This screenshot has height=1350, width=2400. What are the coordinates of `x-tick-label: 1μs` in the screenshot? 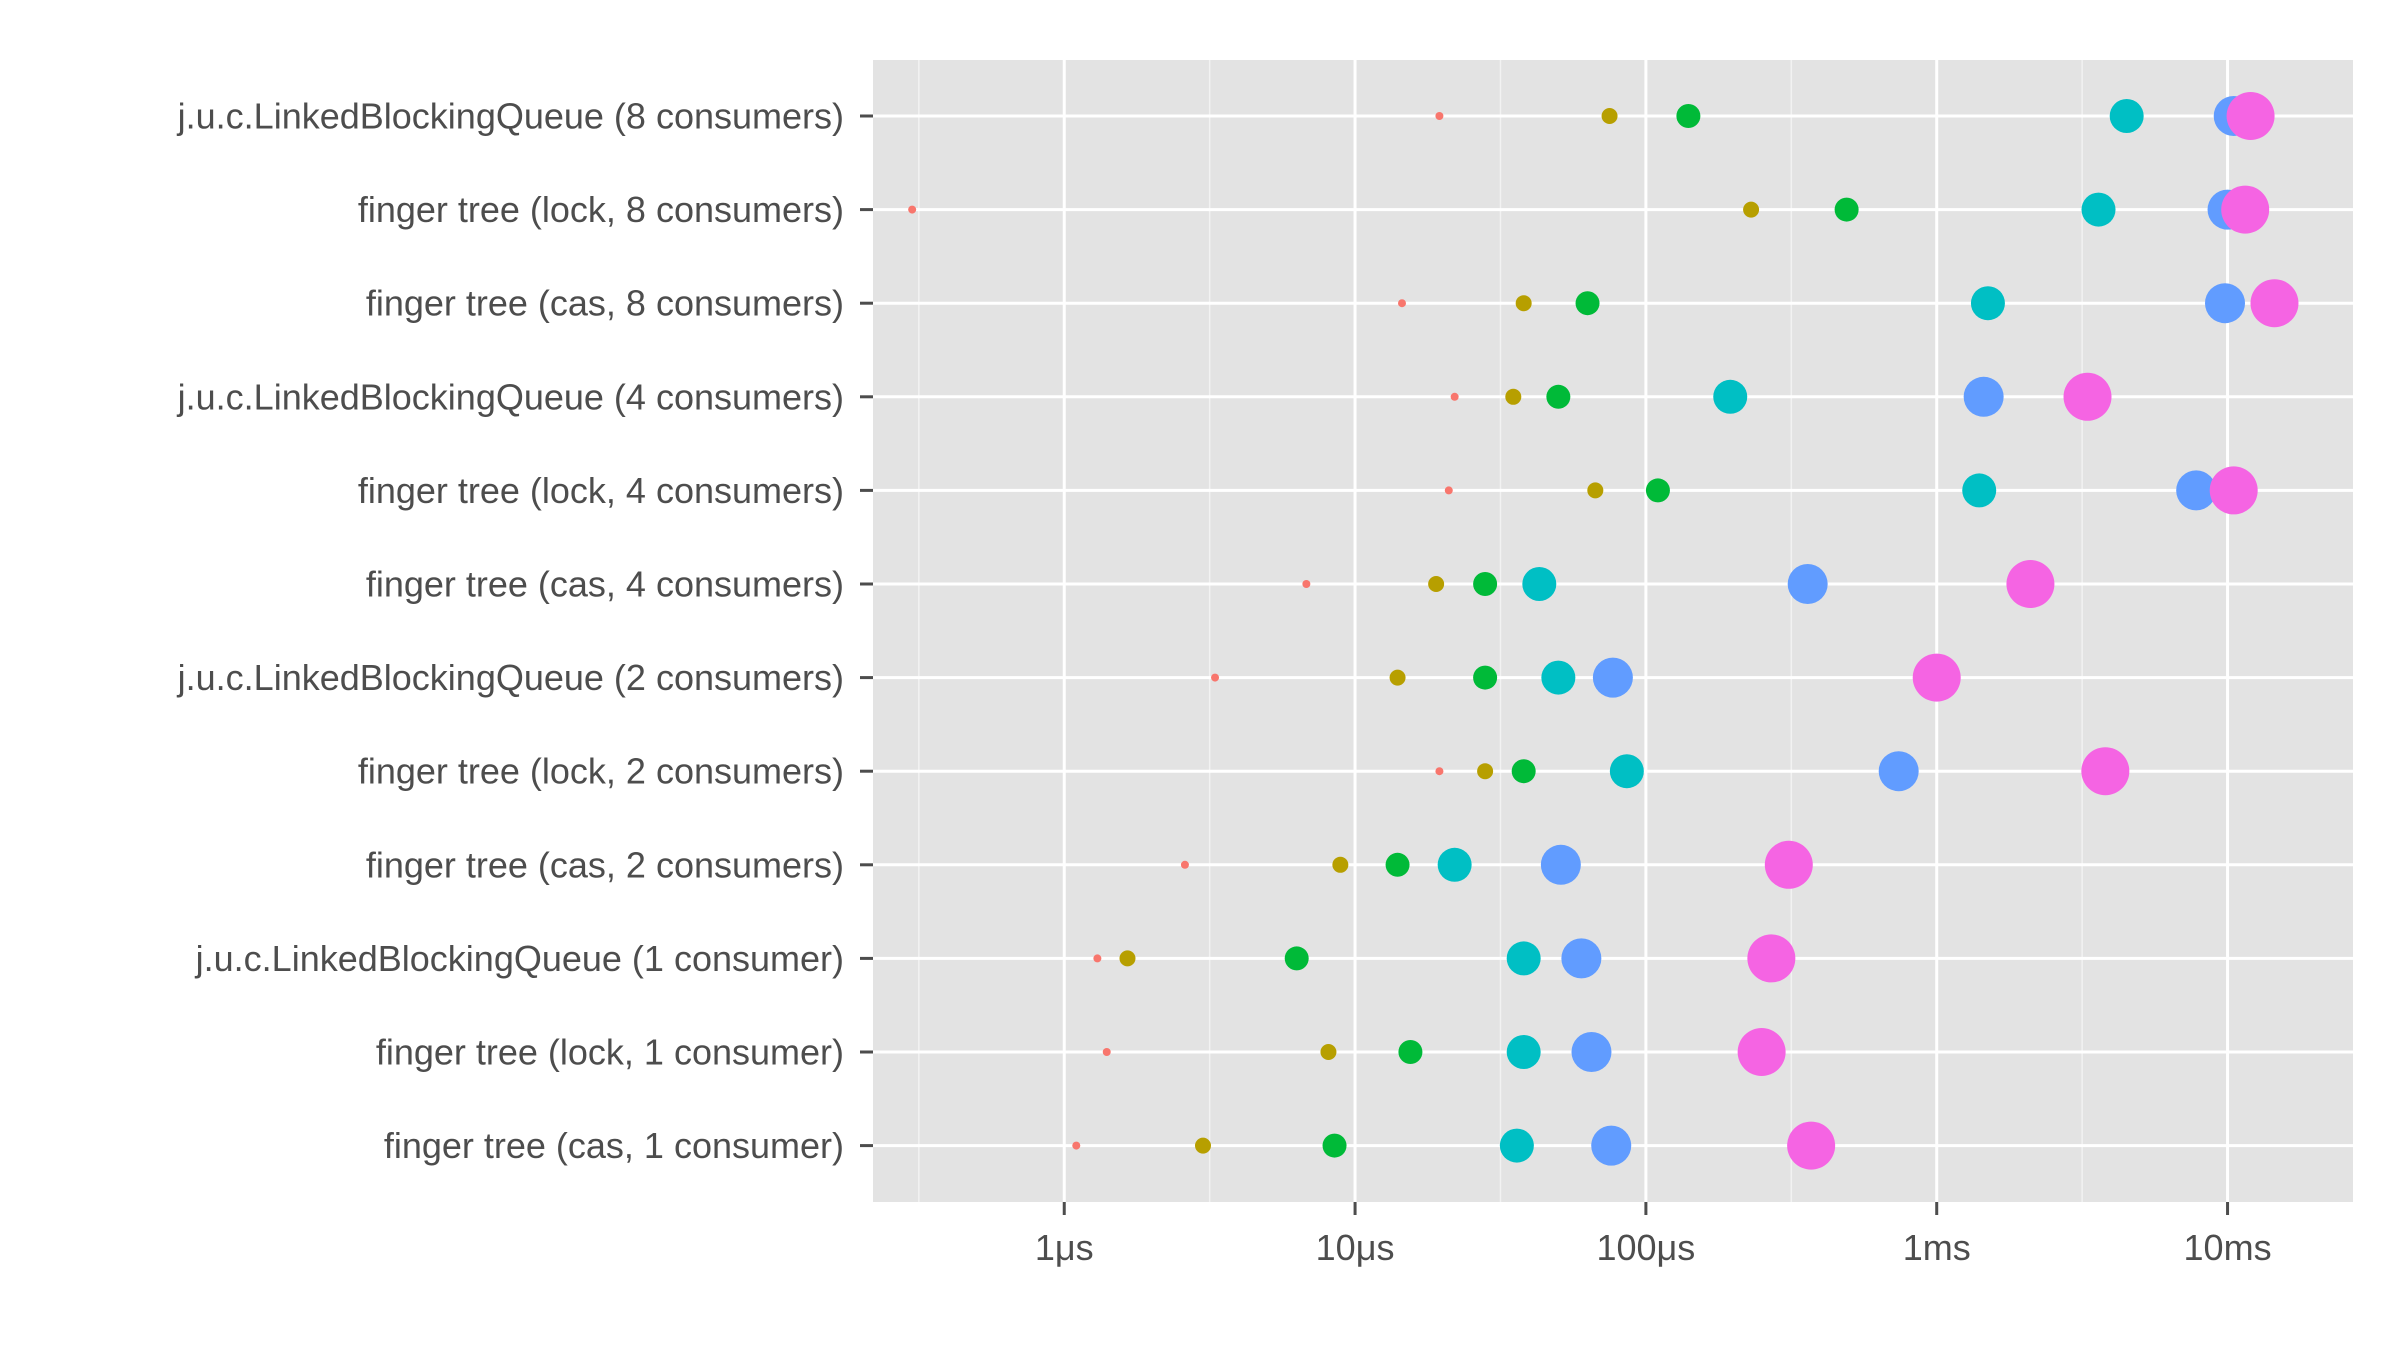 It's located at (1064, 1247).